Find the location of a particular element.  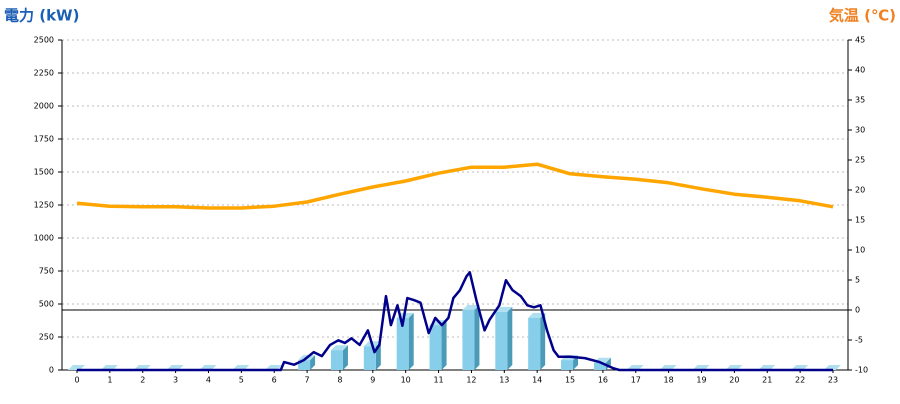

y2-tick-label: -5 is located at coordinates (859, 340).